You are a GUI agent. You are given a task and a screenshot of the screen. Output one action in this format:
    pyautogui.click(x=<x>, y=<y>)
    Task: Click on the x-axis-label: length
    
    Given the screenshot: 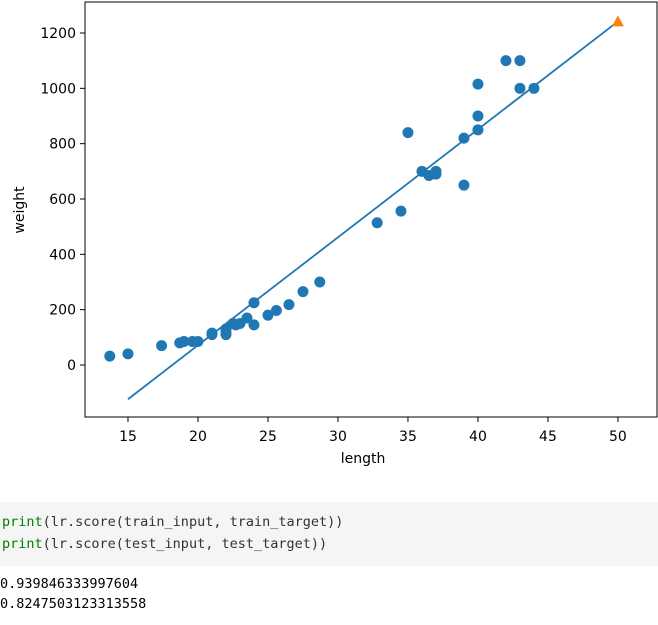 What is the action you would take?
    pyautogui.click(x=363, y=459)
    